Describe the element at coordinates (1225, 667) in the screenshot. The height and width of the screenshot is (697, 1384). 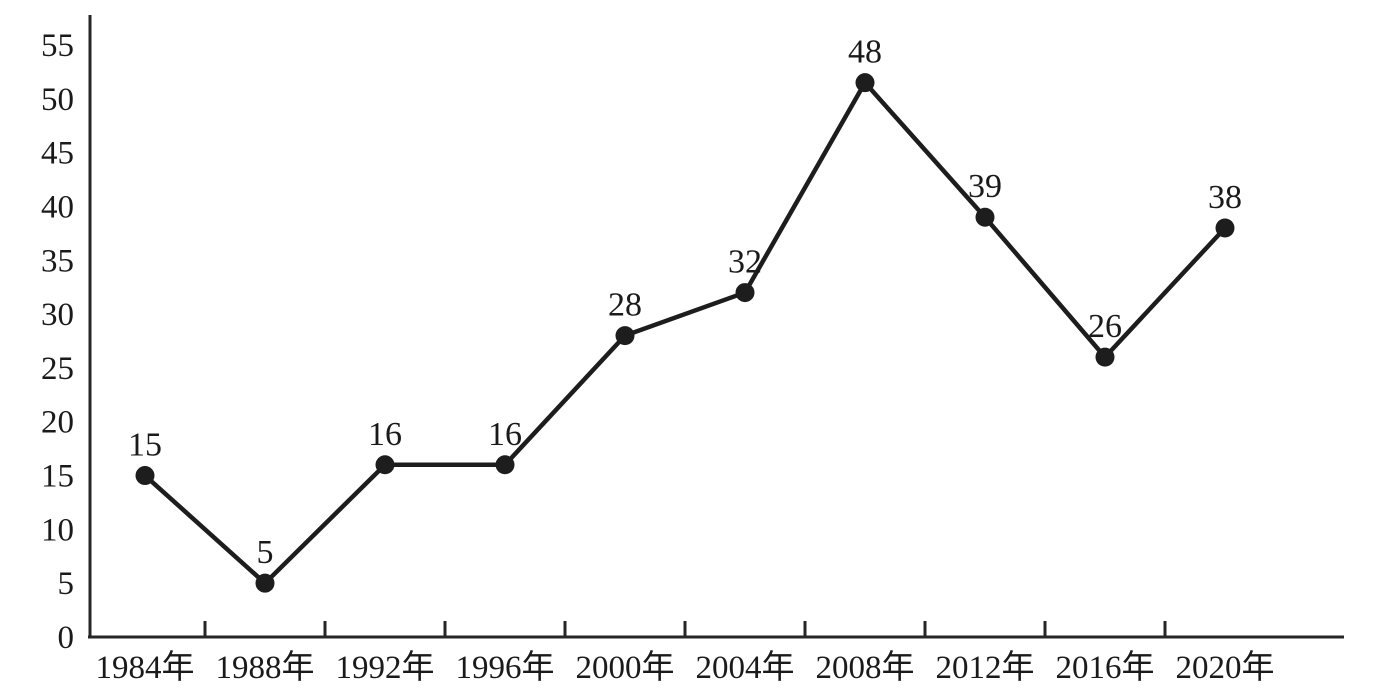
I see `x-axis-label: 2020年` at that location.